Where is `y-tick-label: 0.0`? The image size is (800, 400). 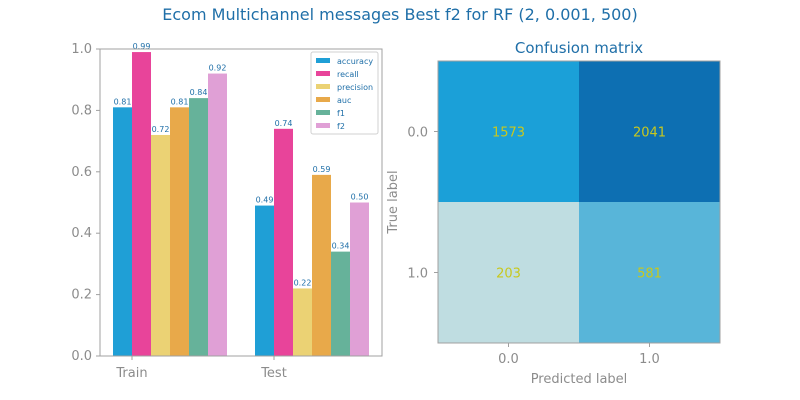 y-tick-label: 0.0 is located at coordinates (81, 356).